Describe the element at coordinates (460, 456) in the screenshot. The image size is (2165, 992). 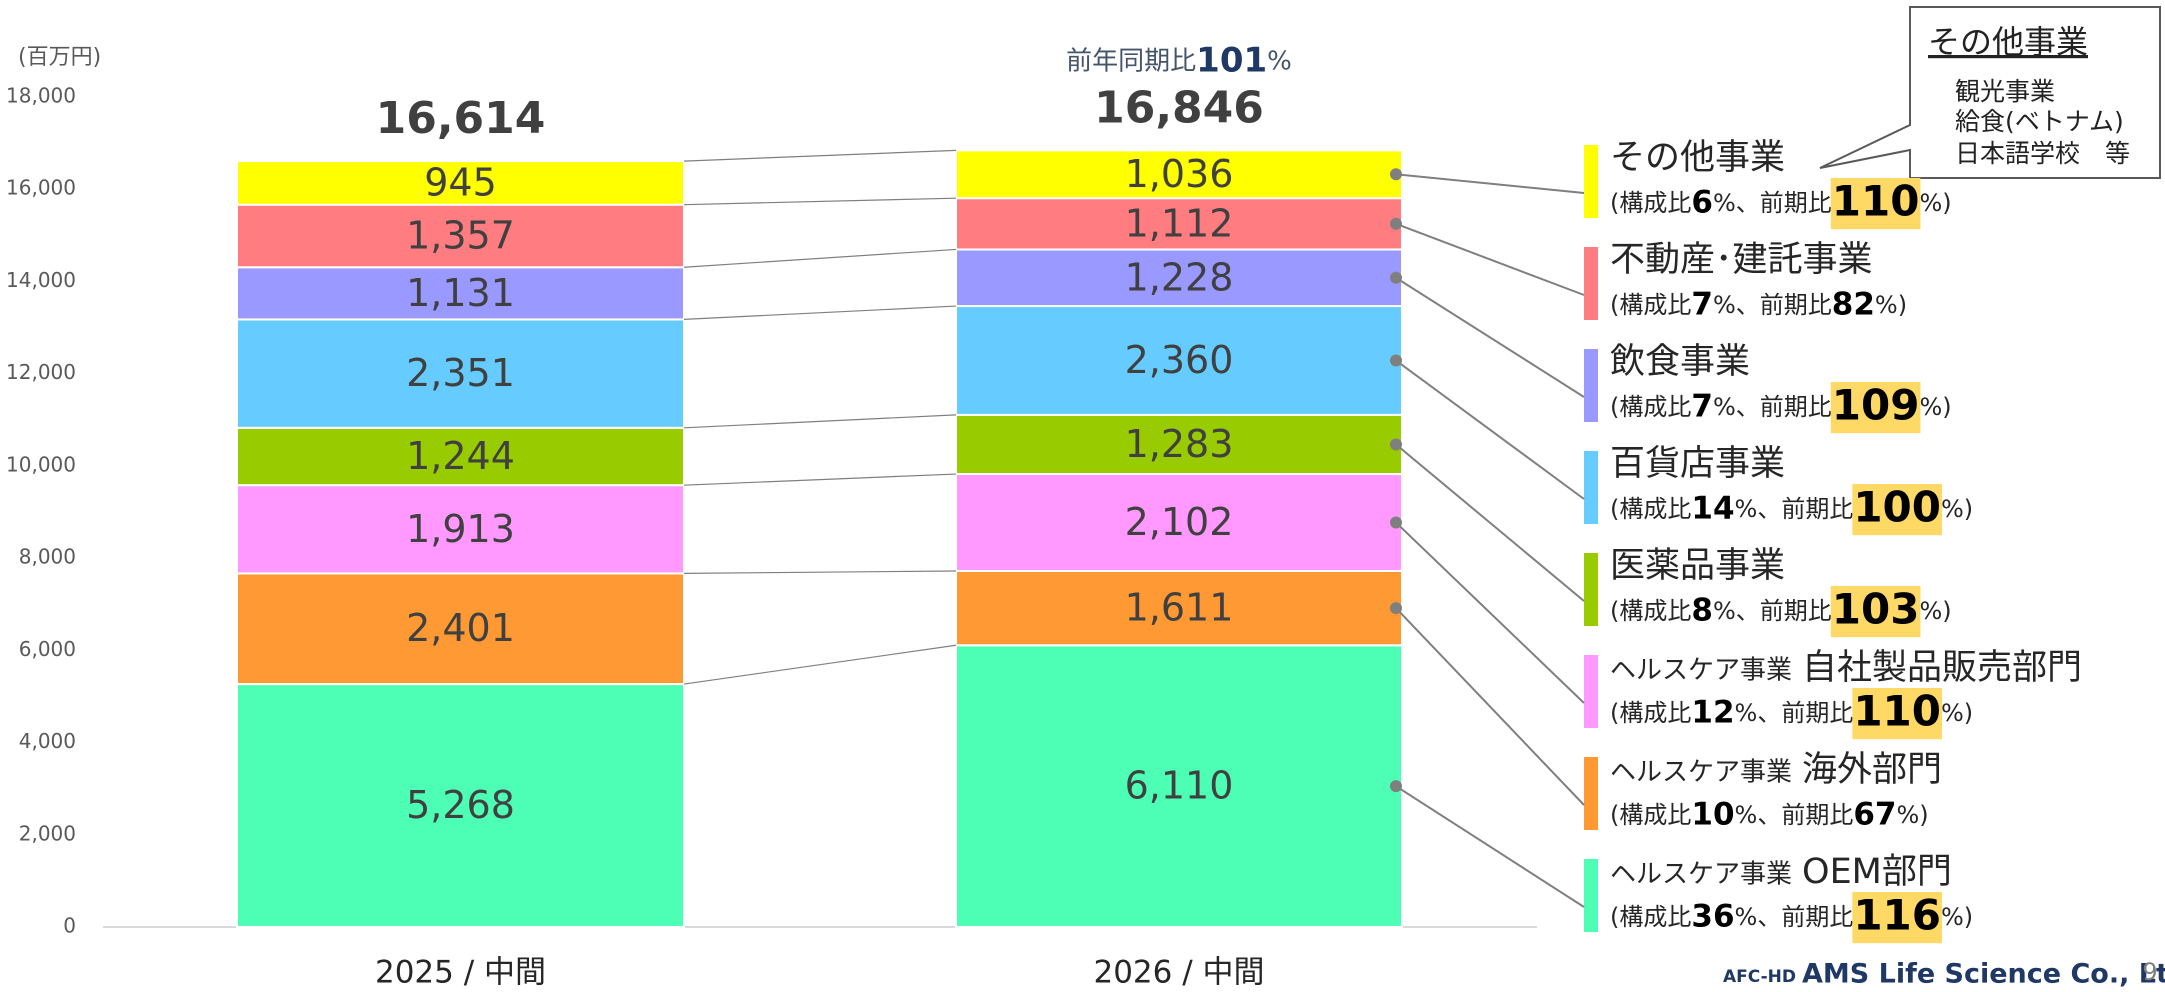
I see `segment-label: 1,244` at that location.